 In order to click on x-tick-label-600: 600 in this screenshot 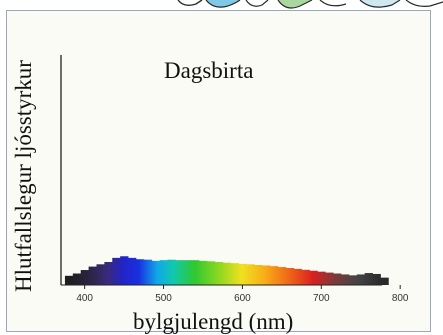, I will do `click(242, 298)`.